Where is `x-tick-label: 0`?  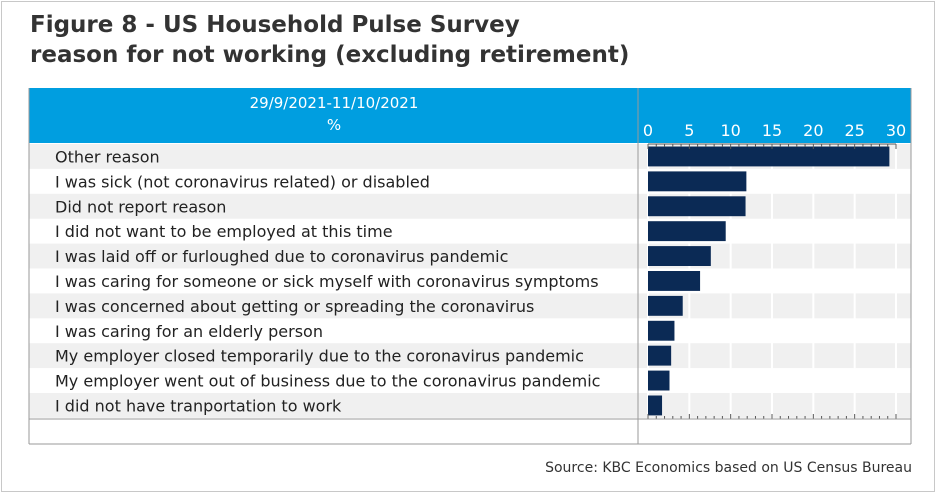
x-tick-label: 0 is located at coordinates (648, 130).